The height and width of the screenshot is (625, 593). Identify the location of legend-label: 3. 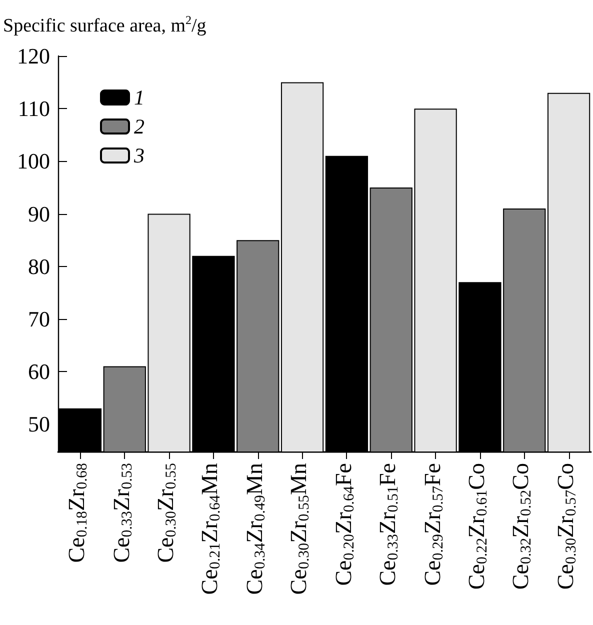
(138, 156).